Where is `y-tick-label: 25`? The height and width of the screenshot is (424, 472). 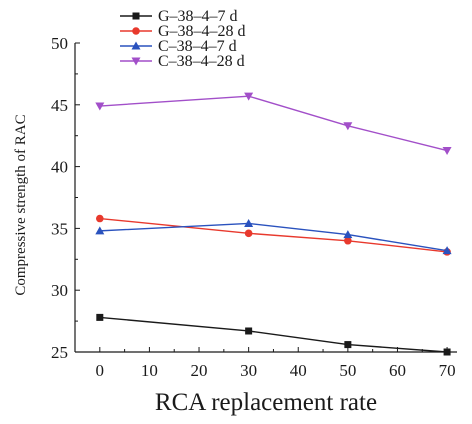
y-tick-label: 25 is located at coordinates (59, 352).